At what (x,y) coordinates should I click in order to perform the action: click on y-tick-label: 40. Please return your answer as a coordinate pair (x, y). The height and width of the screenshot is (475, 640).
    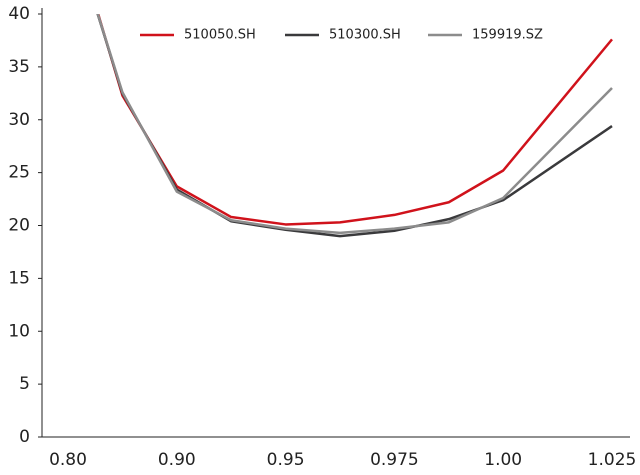
    Looking at the image, I should click on (19, 14).